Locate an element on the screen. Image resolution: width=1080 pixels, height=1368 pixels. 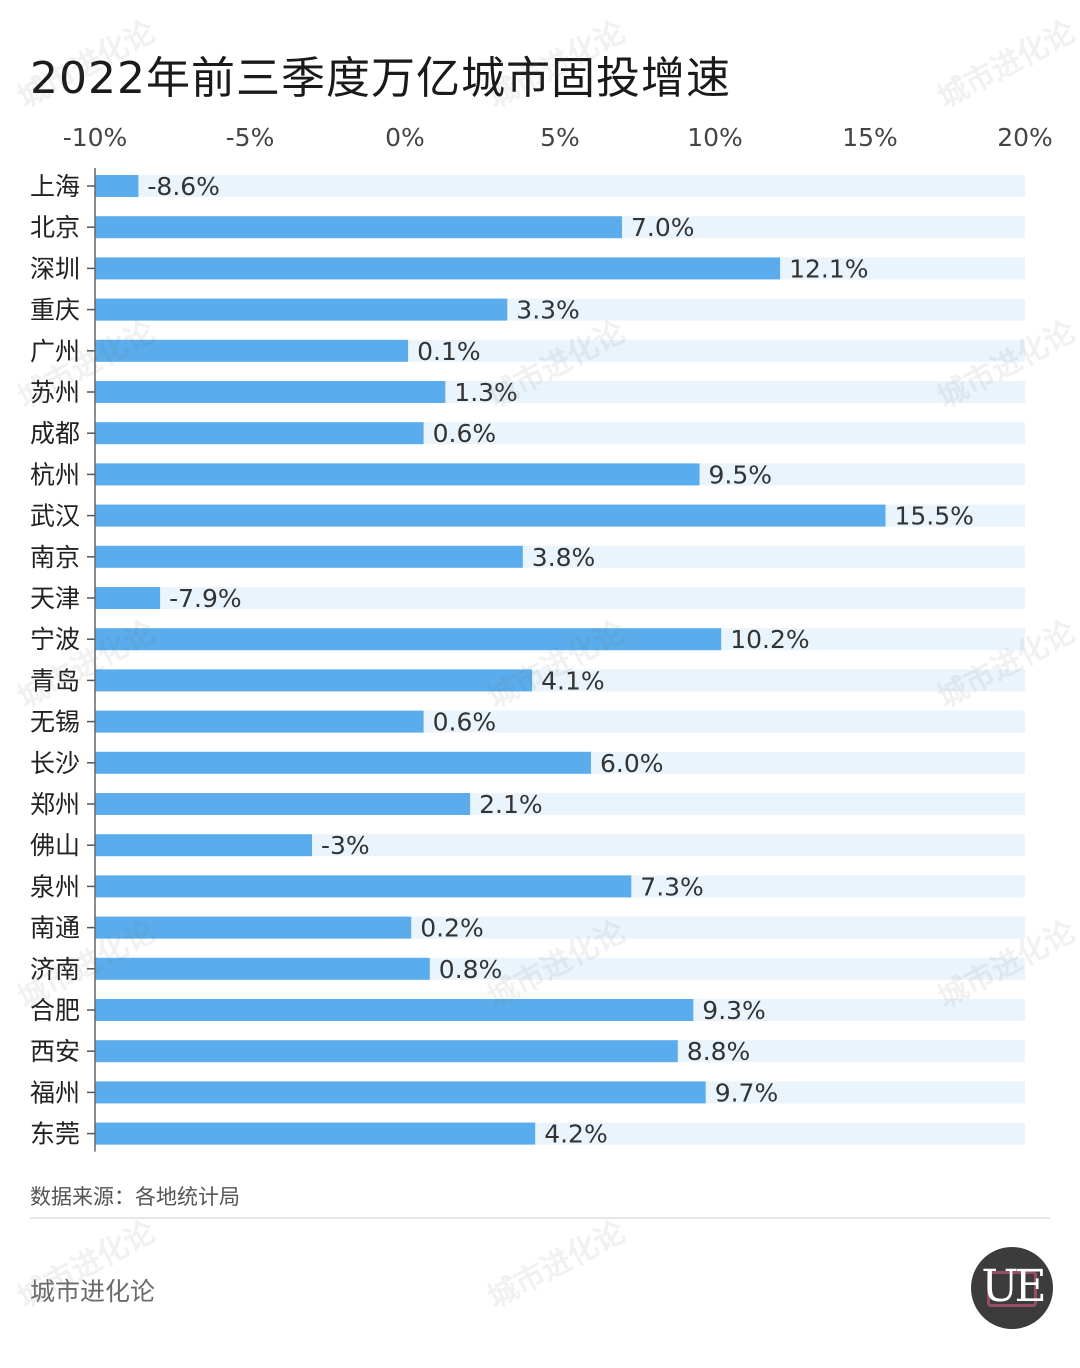
value-label: 2.1% is located at coordinates (511, 804).